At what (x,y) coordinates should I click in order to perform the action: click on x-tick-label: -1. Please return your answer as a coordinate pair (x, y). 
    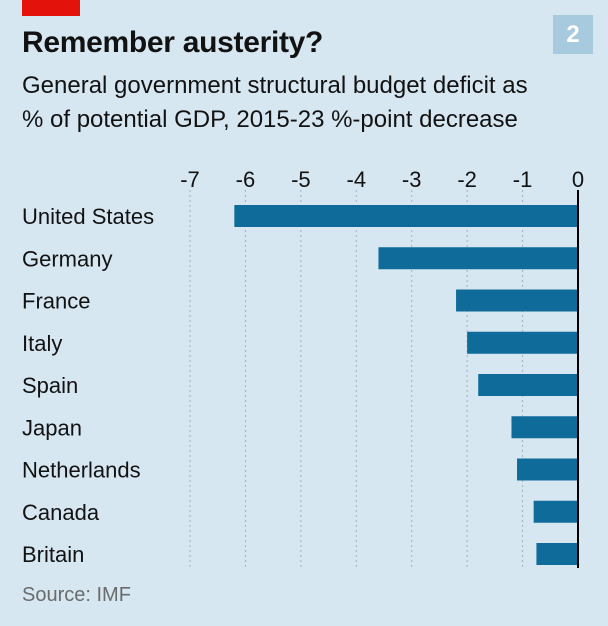
    Looking at the image, I should click on (523, 179).